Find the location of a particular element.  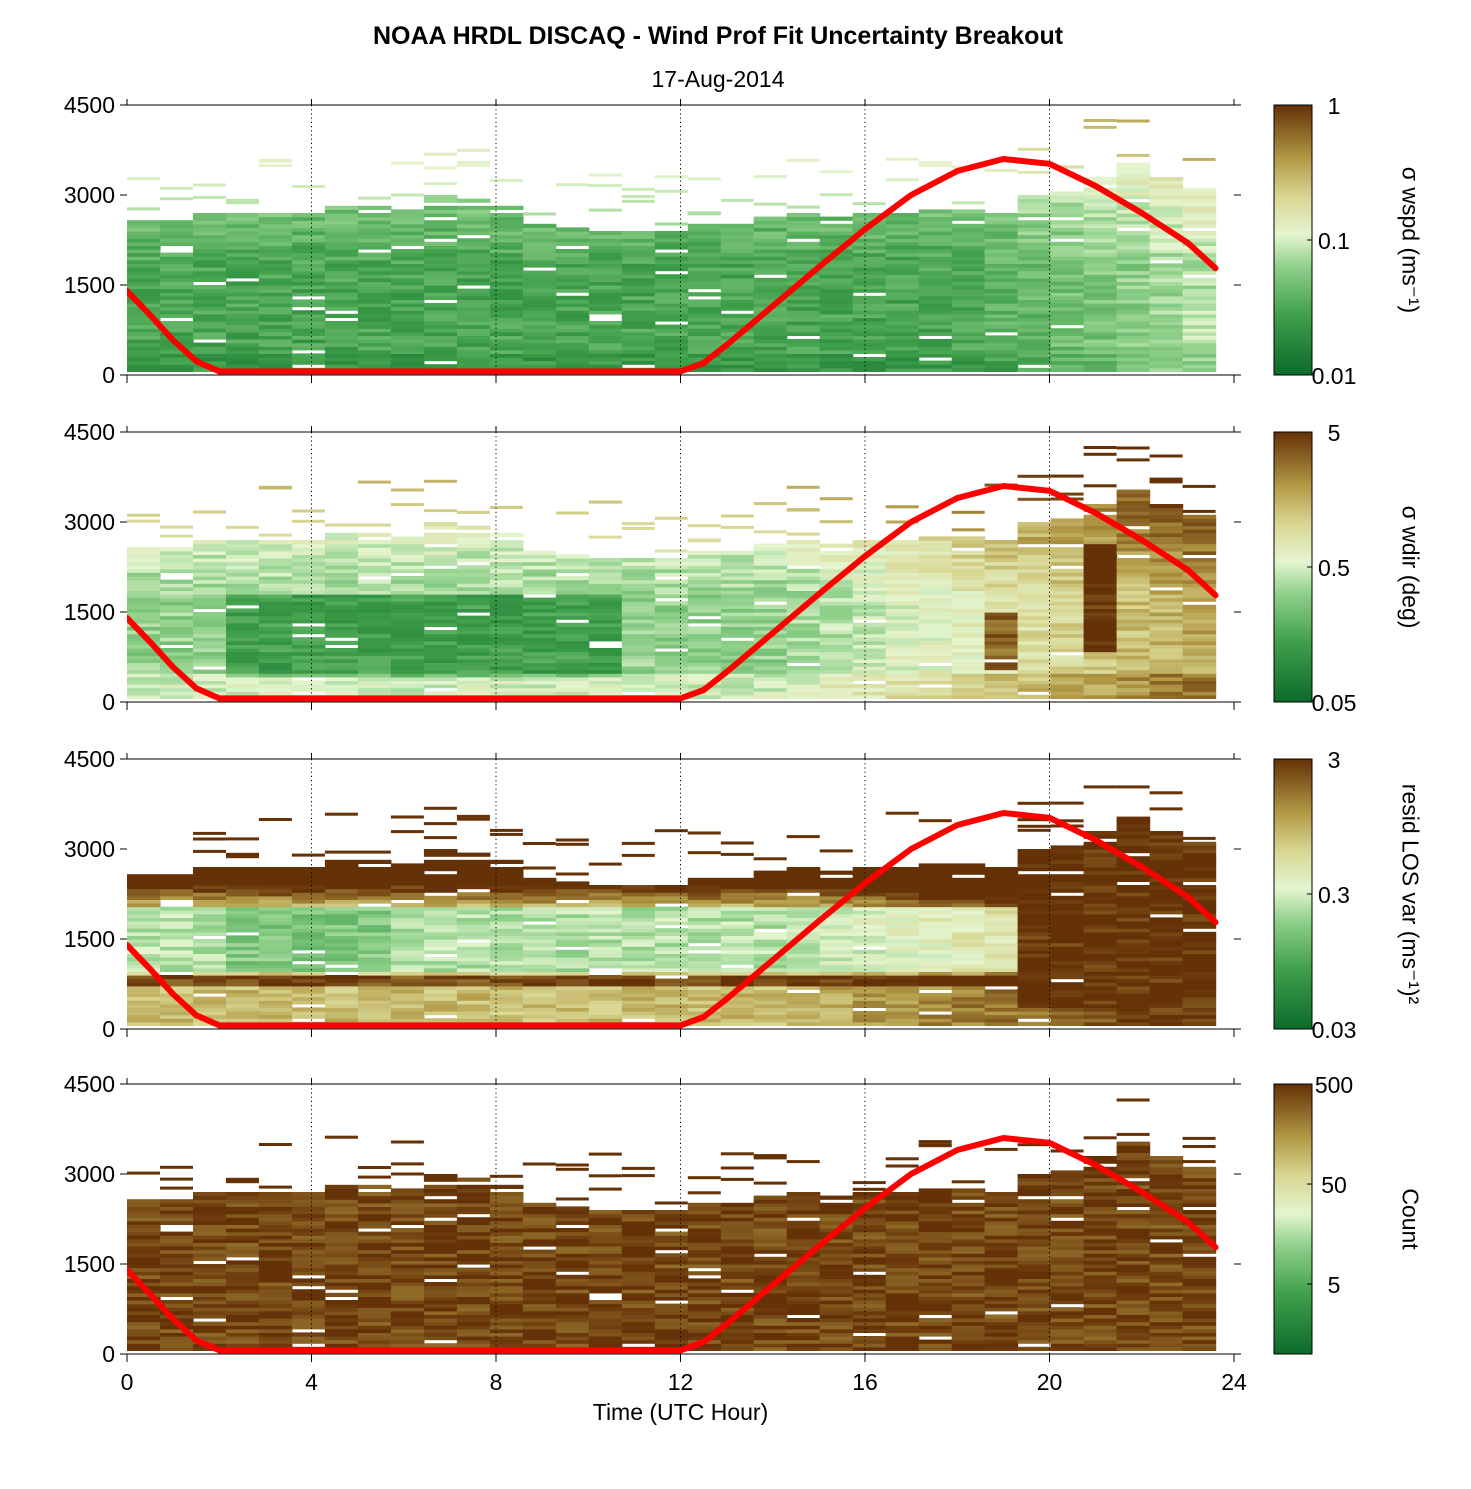

colorbar-tick-label: 0.05 is located at coordinates (1334, 703).